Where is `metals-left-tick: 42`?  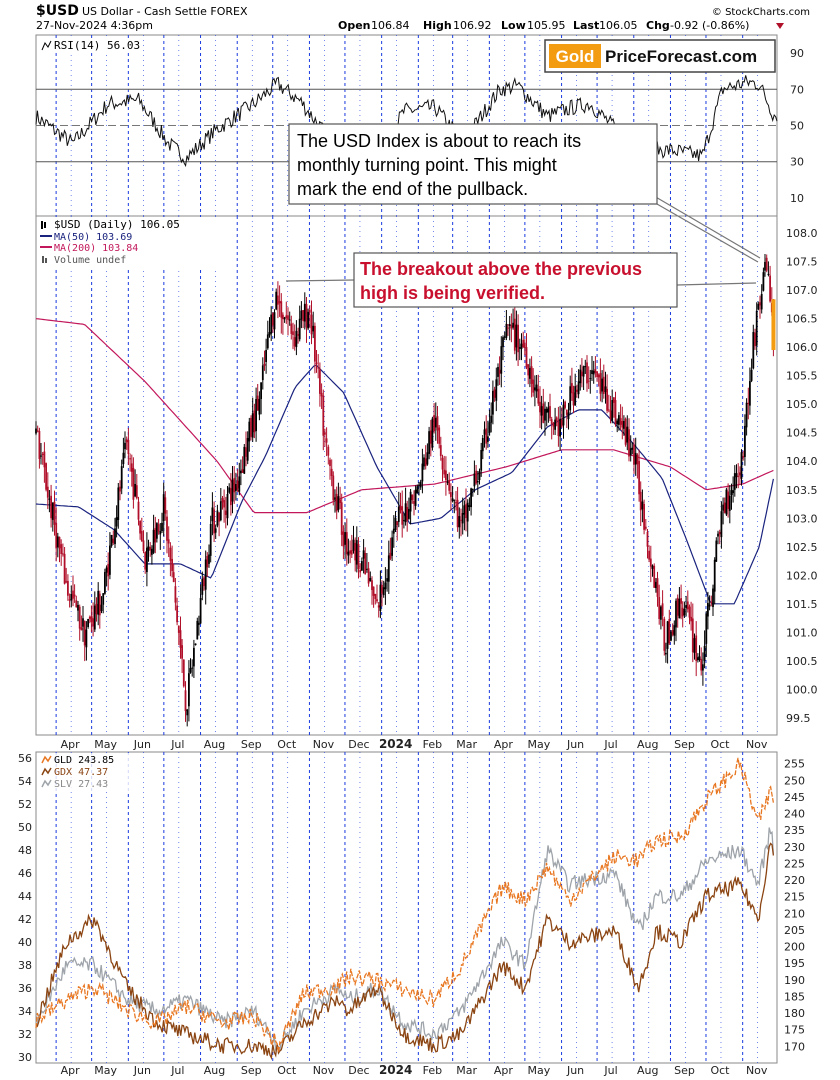 metals-left-tick: 42 is located at coordinates (25, 919).